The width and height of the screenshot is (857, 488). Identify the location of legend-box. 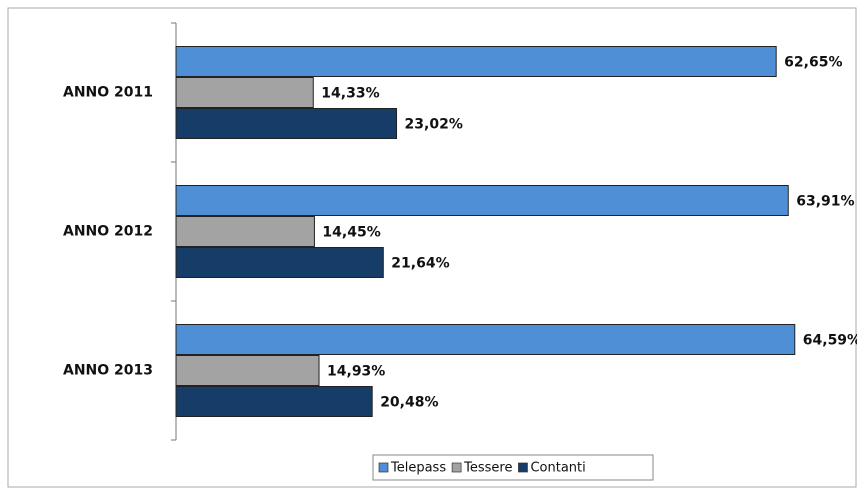
(513, 467).